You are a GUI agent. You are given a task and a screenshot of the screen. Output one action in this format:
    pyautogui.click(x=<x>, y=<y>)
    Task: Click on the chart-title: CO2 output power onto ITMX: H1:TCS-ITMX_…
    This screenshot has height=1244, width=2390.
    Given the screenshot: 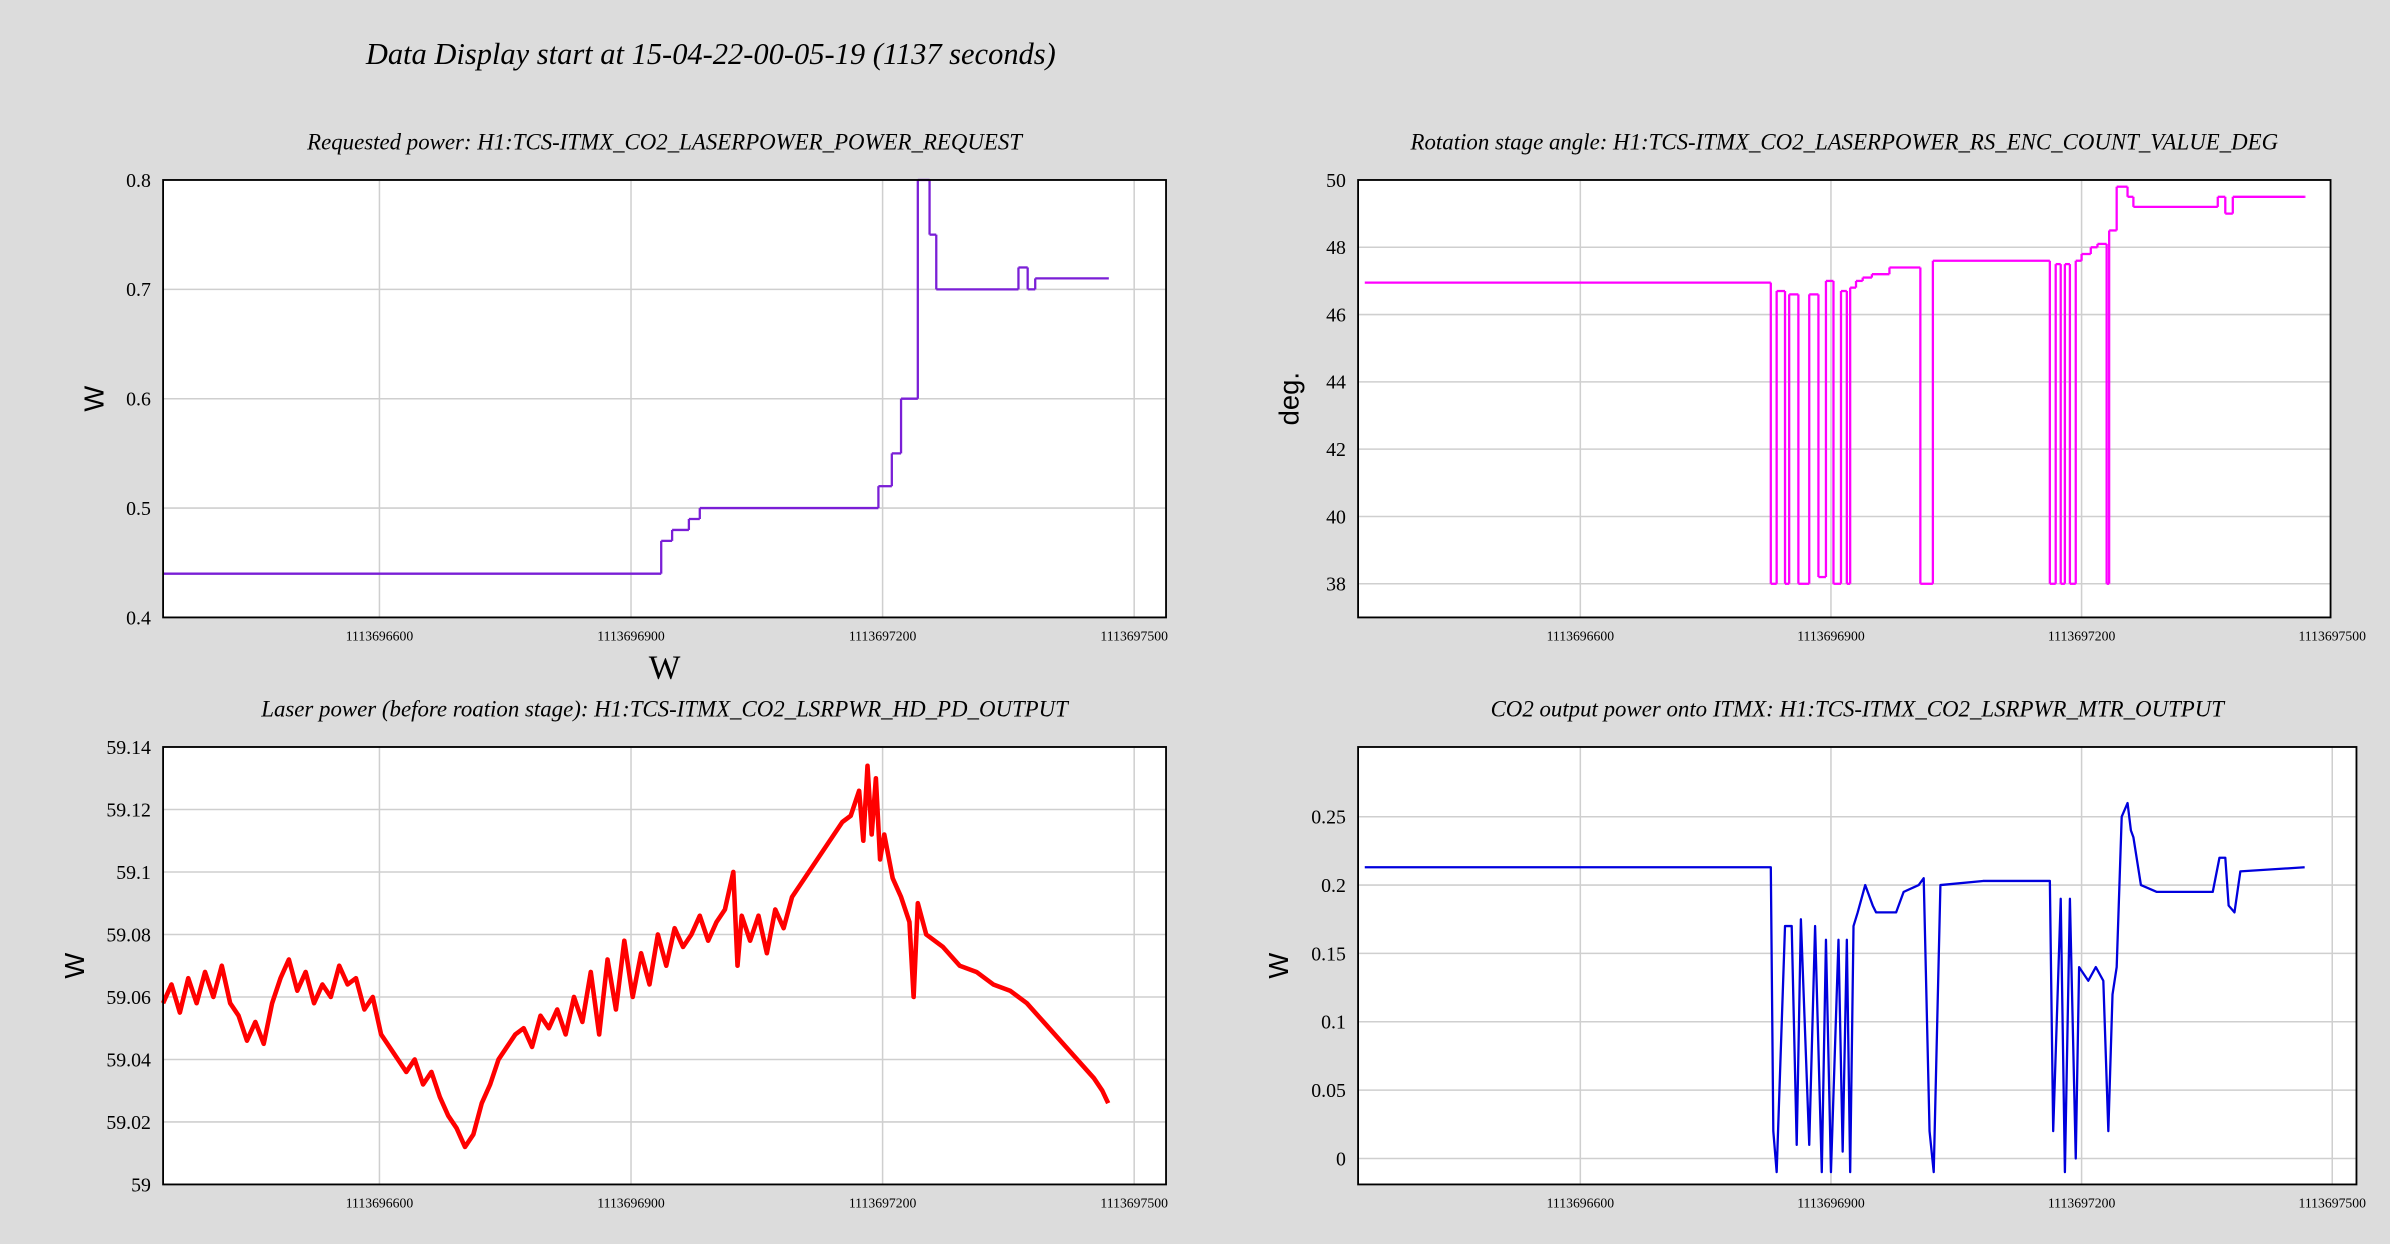 What is the action you would take?
    pyautogui.click(x=1859, y=709)
    